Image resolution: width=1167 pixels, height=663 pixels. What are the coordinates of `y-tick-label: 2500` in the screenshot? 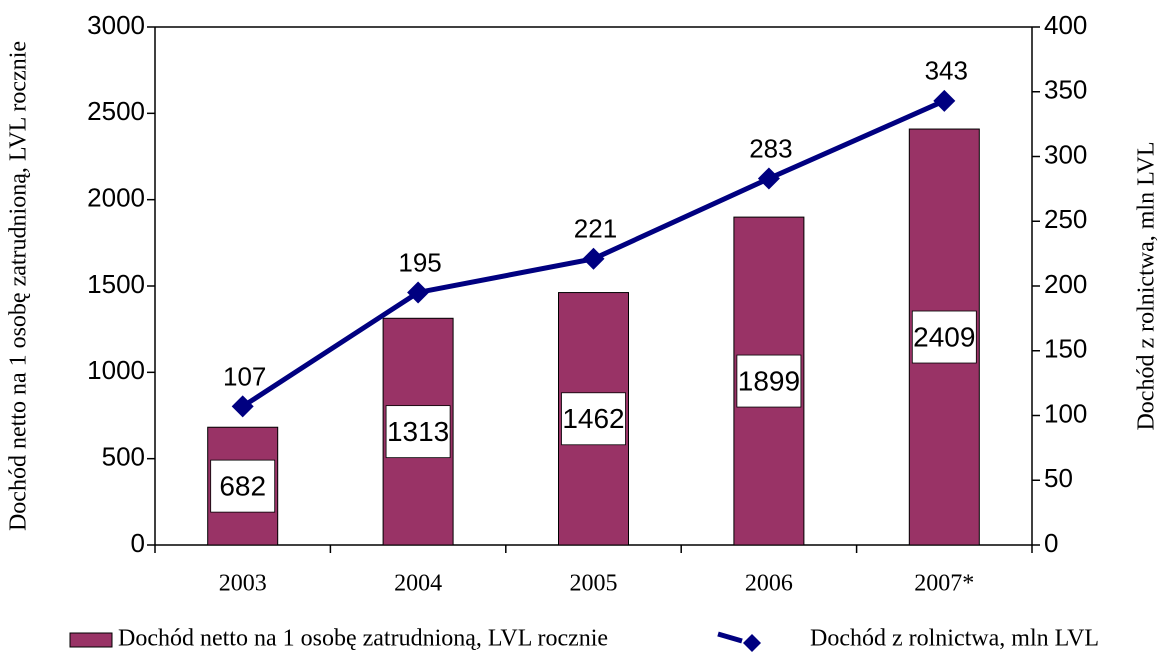 It's located at (116, 111).